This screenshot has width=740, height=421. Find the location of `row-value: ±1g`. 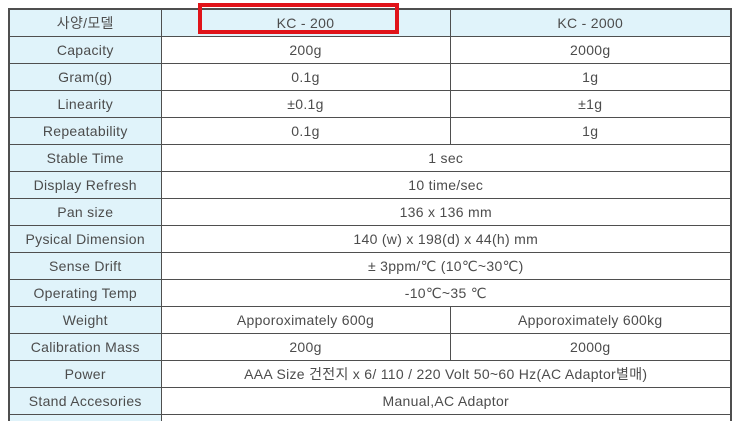

row-value: ±1g is located at coordinates (590, 104).